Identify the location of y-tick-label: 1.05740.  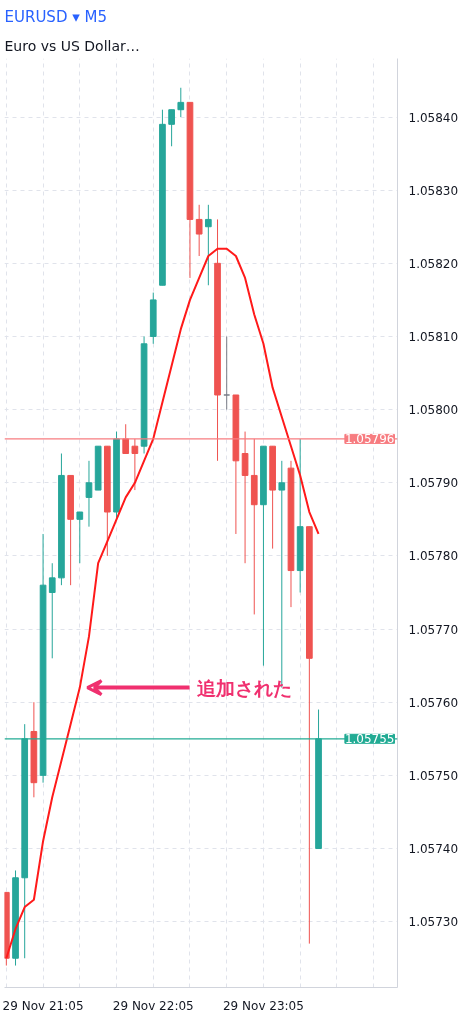
(433, 849).